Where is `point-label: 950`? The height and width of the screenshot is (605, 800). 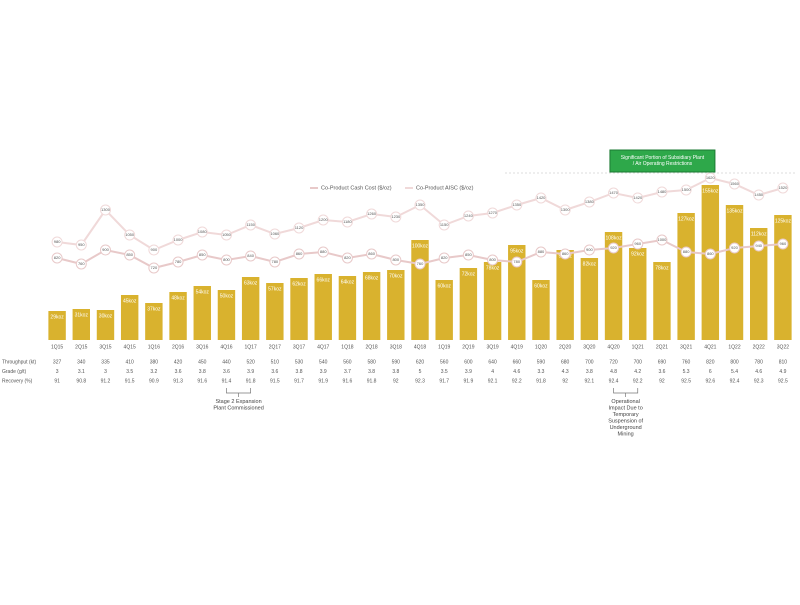
point-label: 950 is located at coordinates (81, 244).